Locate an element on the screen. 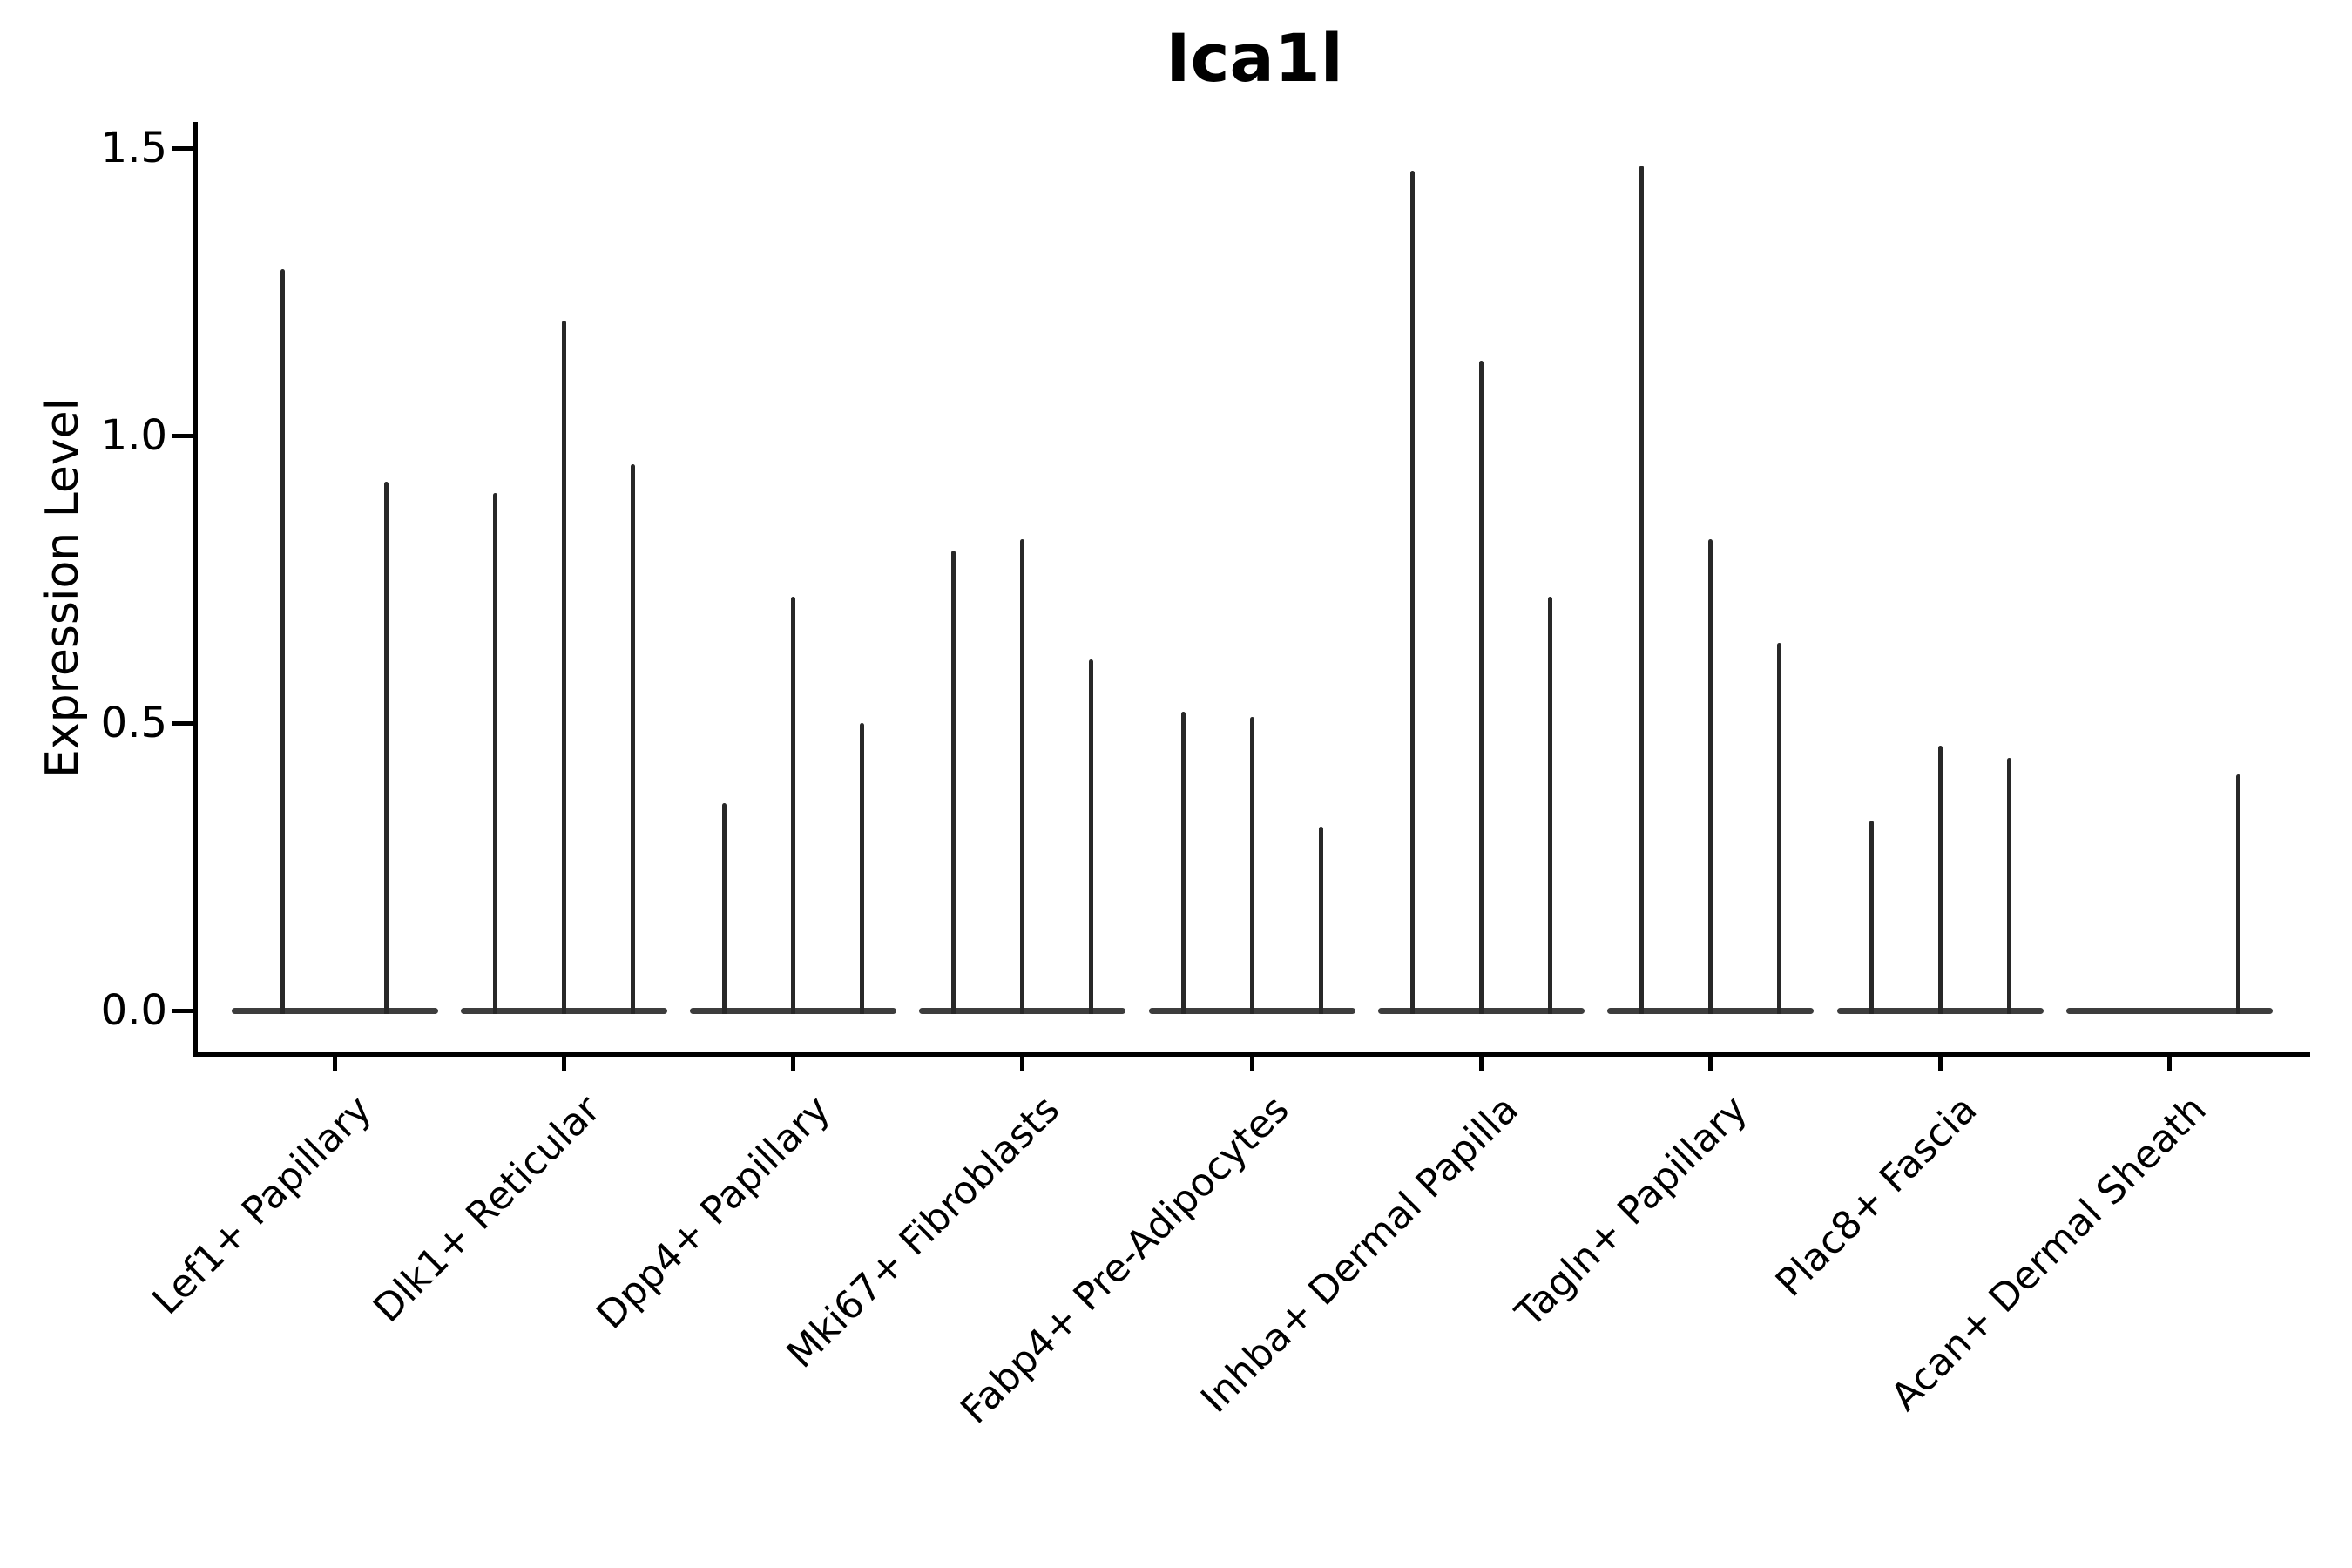 The height and width of the screenshot is (1568, 2352). x-tick-label: Lef1+ Papillary is located at coordinates (262, 1205).